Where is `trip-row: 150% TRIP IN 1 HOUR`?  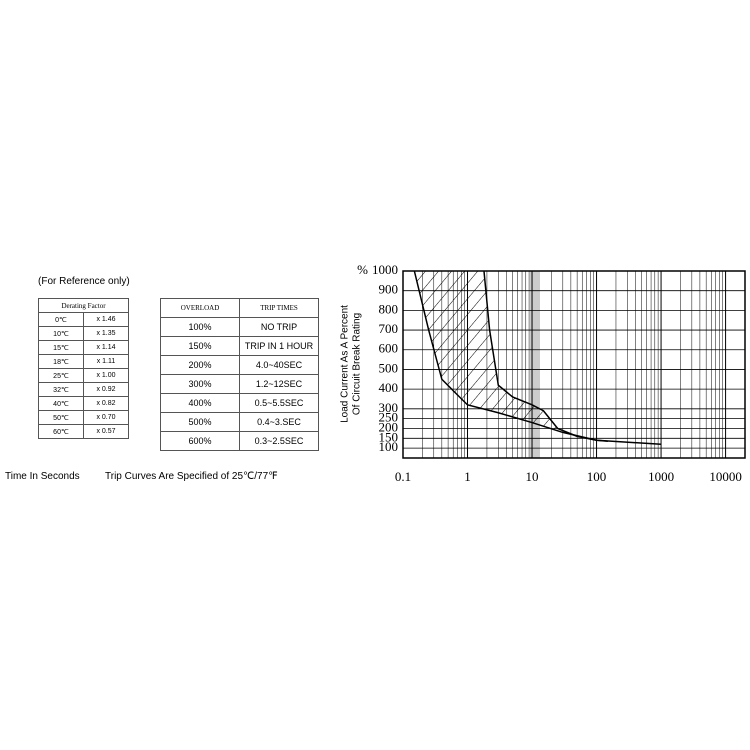
trip-row: 150% TRIP IN 1 HOUR is located at coordinates (239, 346).